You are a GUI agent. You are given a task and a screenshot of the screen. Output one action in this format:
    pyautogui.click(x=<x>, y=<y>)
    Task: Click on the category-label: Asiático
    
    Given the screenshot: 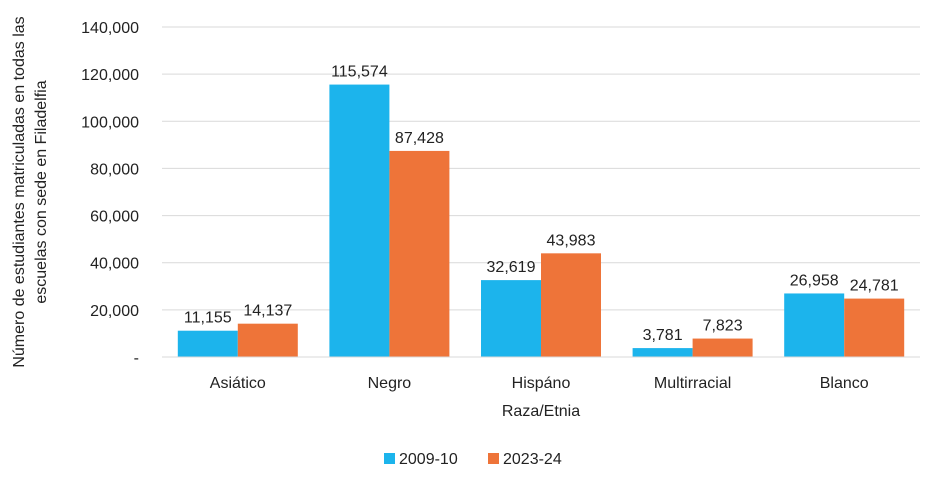 What is the action you would take?
    pyautogui.click(x=238, y=383)
    